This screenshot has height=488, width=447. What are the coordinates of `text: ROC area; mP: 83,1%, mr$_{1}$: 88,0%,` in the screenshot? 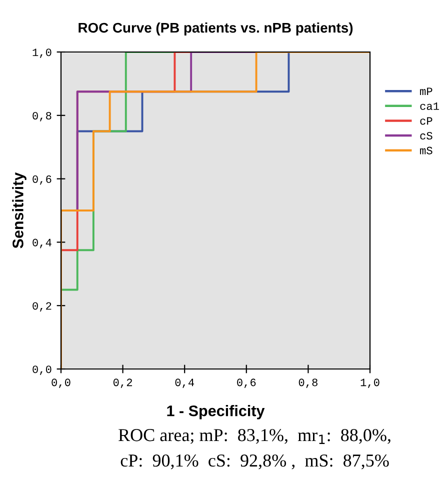 It's located at (254, 436).